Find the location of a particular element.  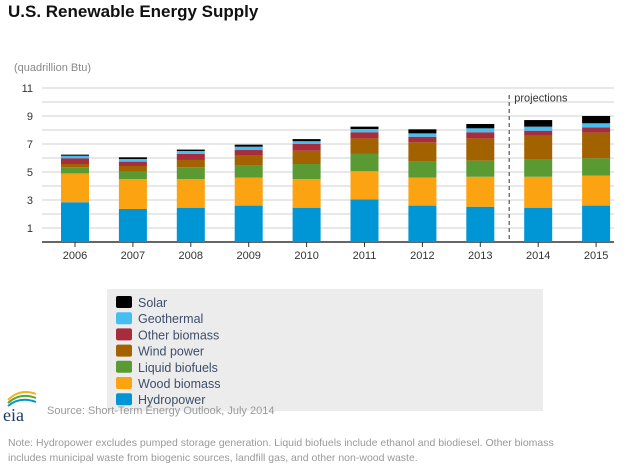

legend-label: Wind power is located at coordinates (171, 352).